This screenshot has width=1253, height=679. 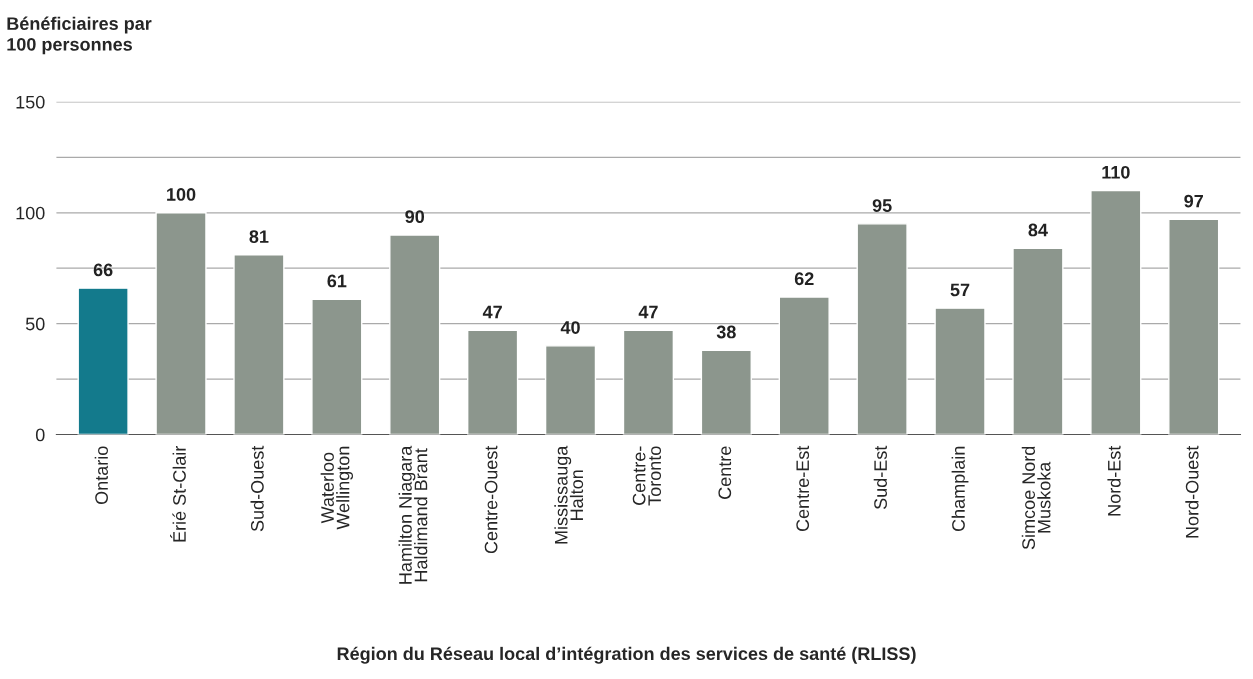 I want to click on x-tick-label: Centre-Ouest, so click(x=491, y=499).